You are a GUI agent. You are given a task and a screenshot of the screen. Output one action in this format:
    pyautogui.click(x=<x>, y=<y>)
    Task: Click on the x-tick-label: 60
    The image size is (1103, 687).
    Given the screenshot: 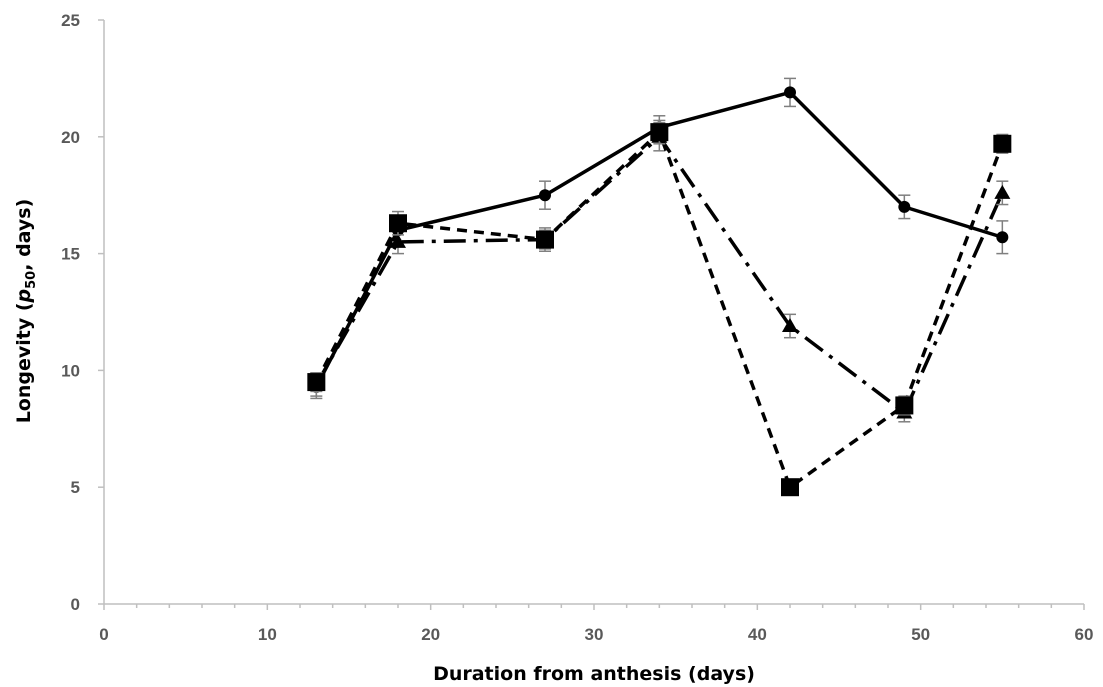 What is the action you would take?
    pyautogui.click(x=1084, y=634)
    